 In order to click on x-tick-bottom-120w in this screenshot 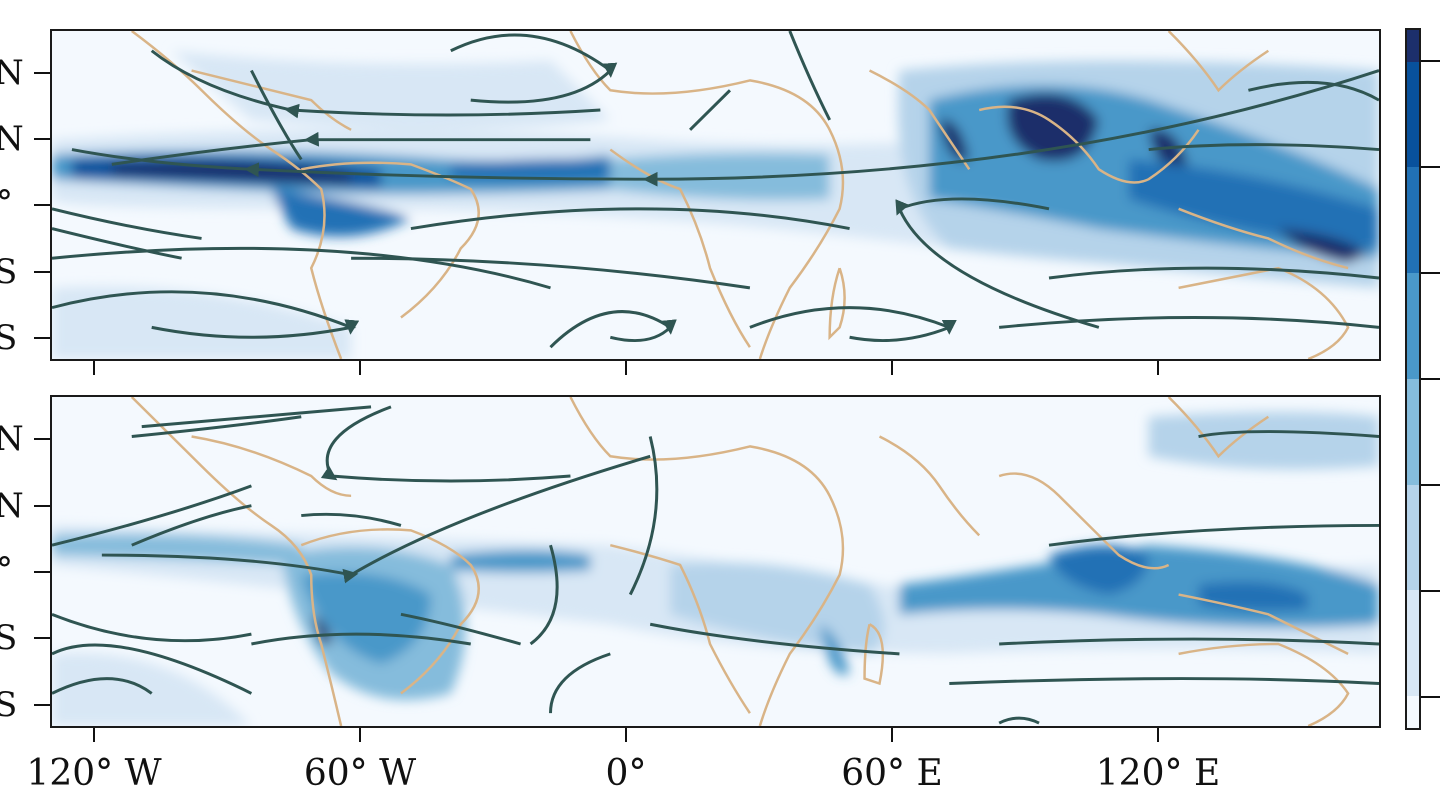, I will do `click(94, 735)`.